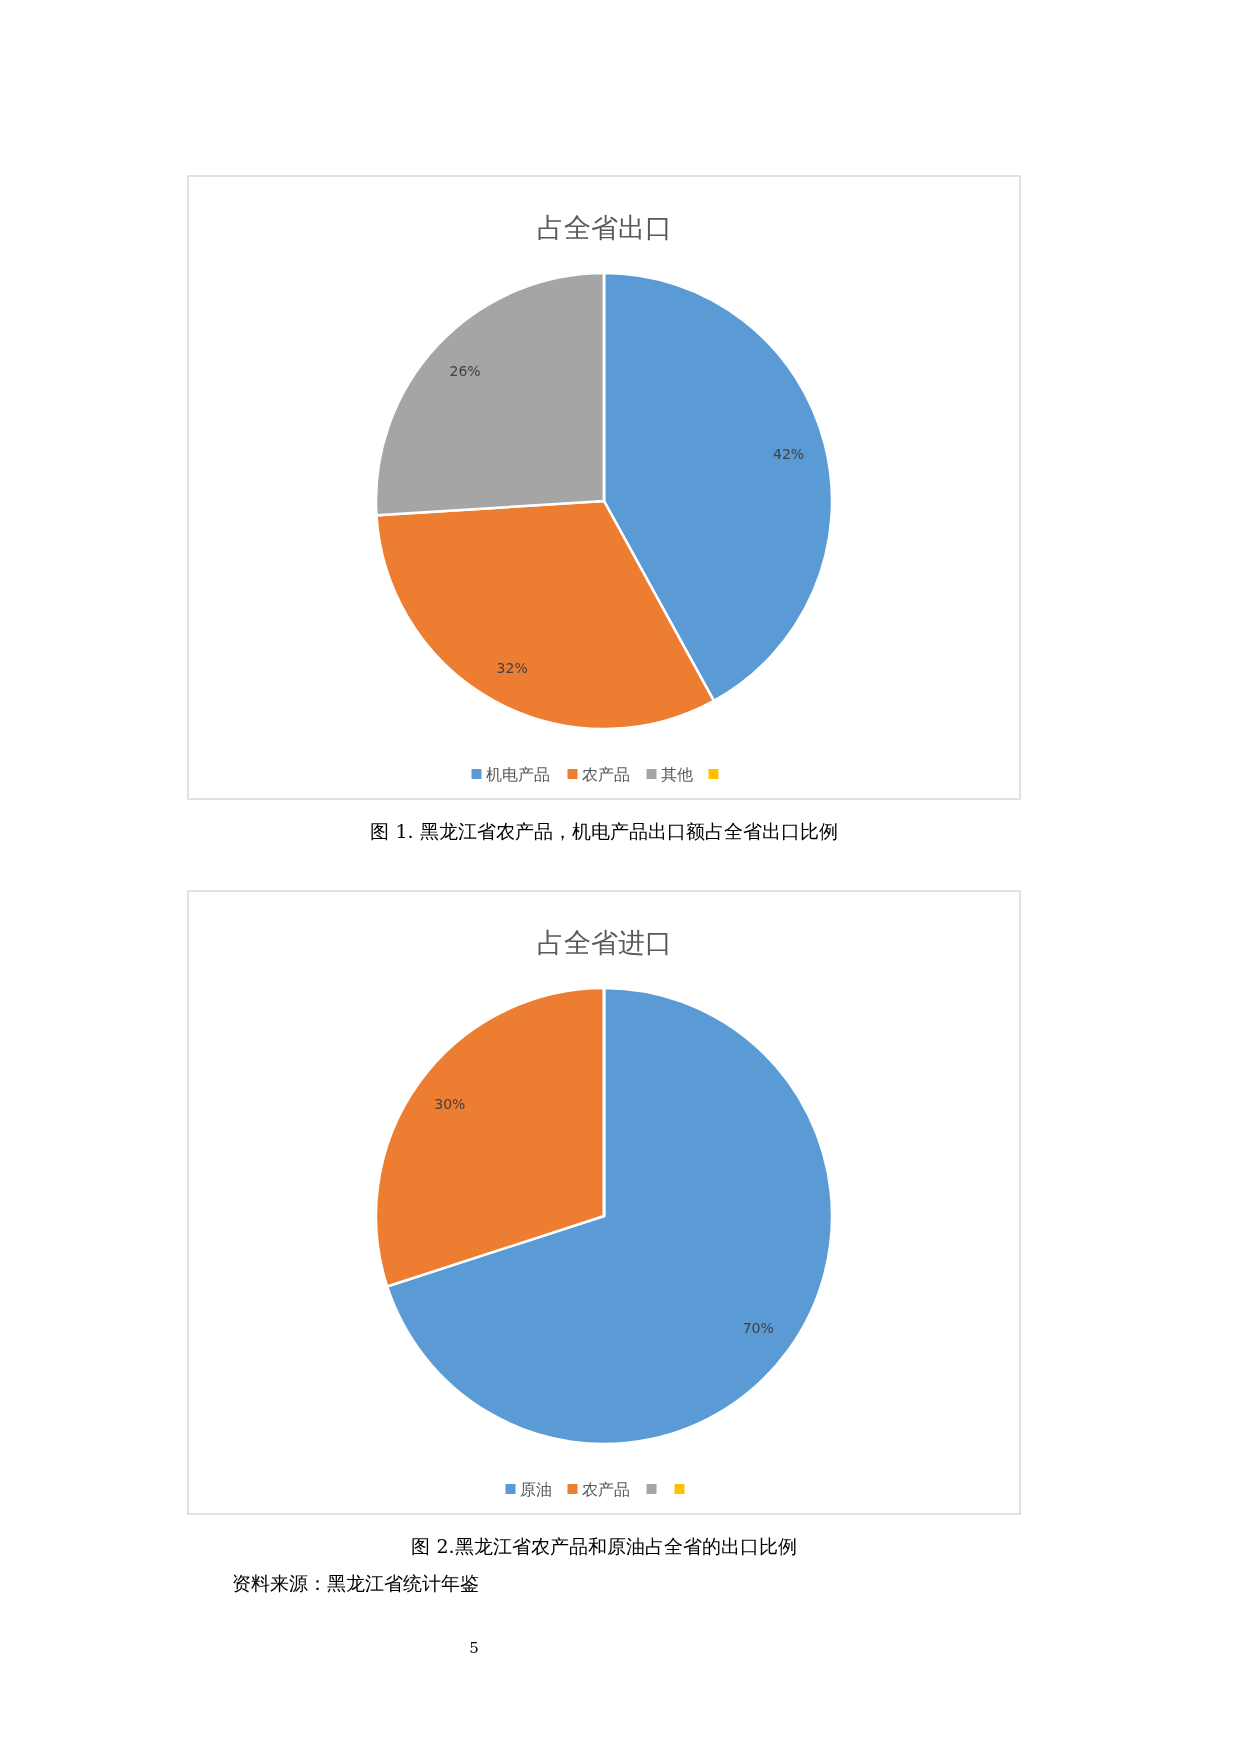  What do you see at coordinates (465, 370) in the screenshot?
I see `data-label: 26%` at bounding box center [465, 370].